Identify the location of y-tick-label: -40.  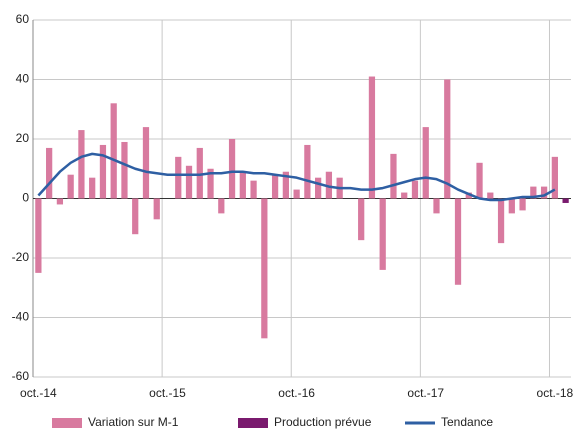
(21, 317).